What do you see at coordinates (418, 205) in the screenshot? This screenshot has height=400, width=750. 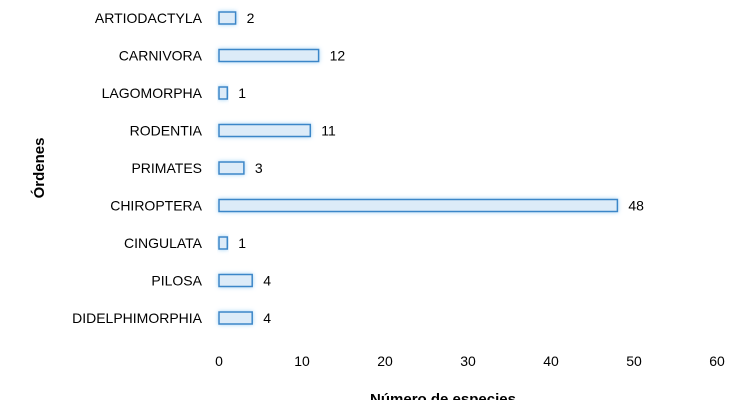 I see `bar-chiroptera` at bounding box center [418, 205].